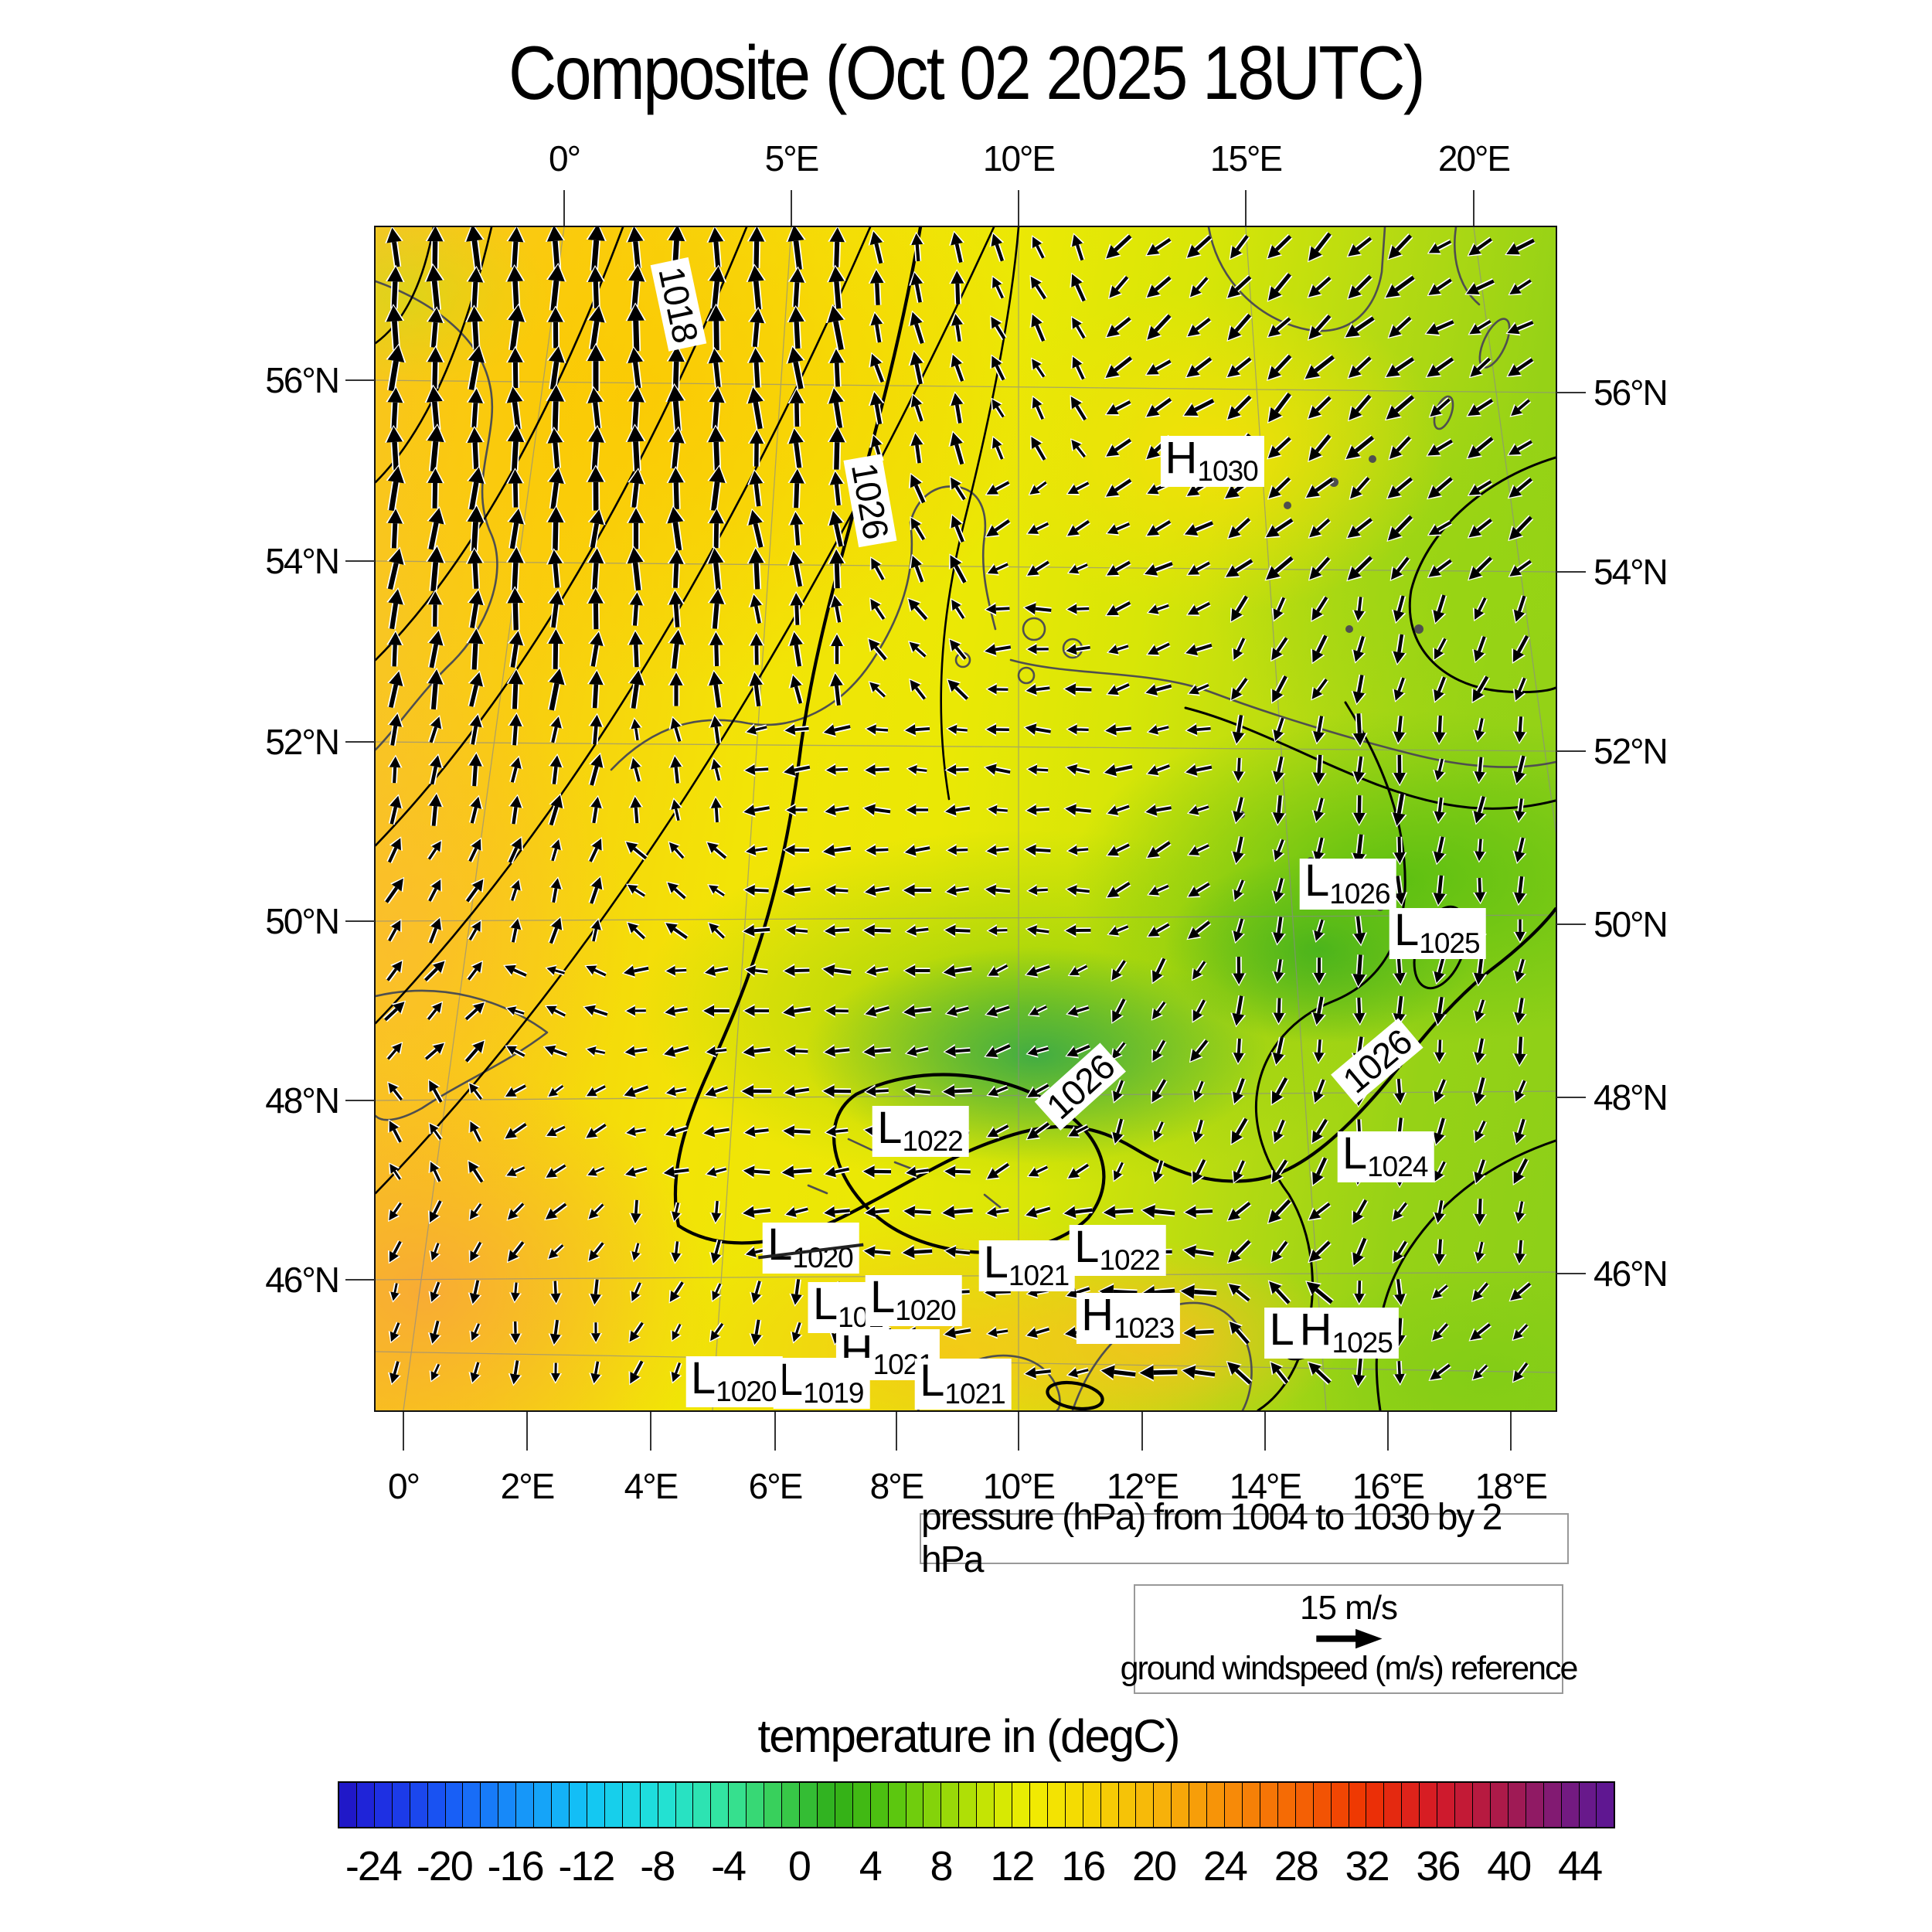 The width and height of the screenshot is (1932, 1932). Describe the element at coordinates (775, 1432) in the screenshot. I see `bottom-tick` at that location.